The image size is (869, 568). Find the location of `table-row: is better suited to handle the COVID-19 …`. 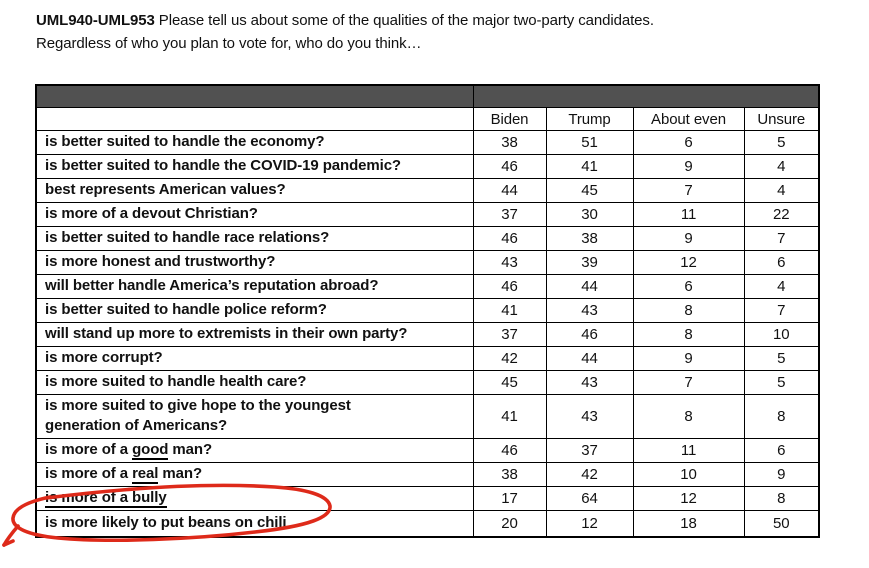

table-row: is better suited to handle the COVID-19 … is located at coordinates (427, 166).